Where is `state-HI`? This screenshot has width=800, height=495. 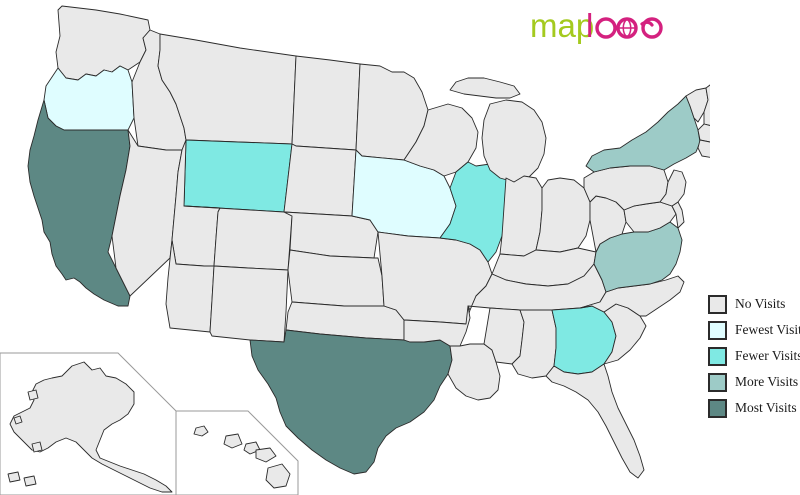 state-HI is located at coordinates (201, 431).